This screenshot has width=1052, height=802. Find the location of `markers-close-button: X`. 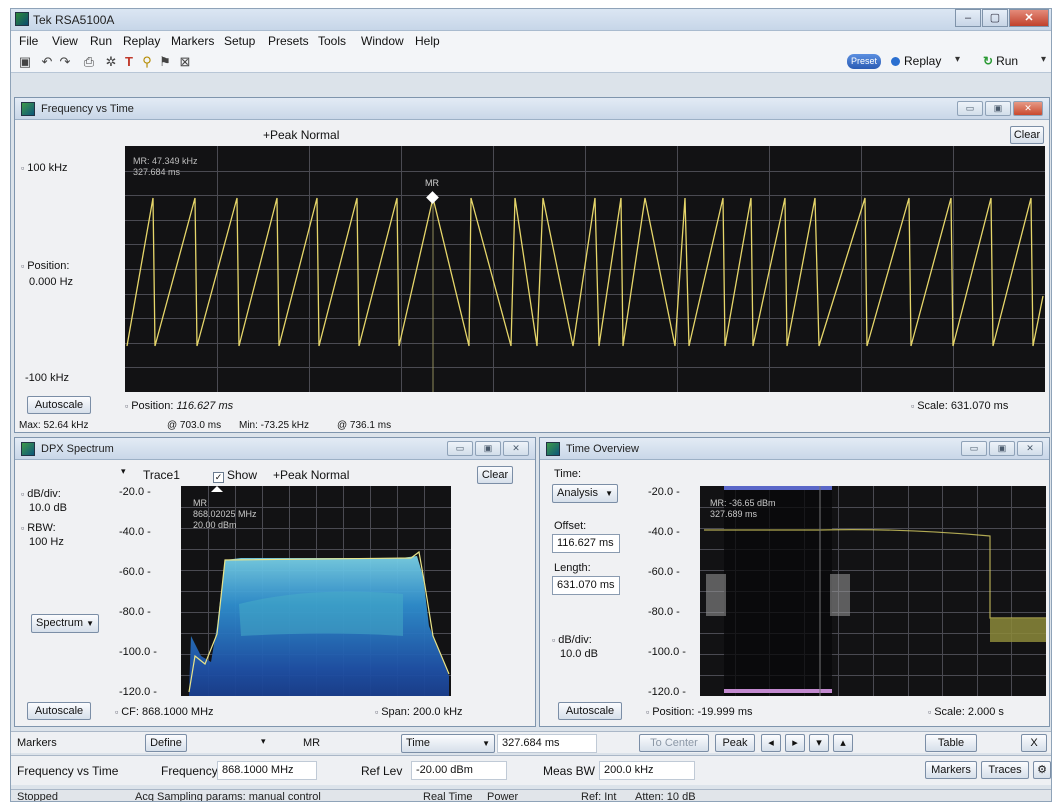

markers-close-button: X is located at coordinates (1034, 743).